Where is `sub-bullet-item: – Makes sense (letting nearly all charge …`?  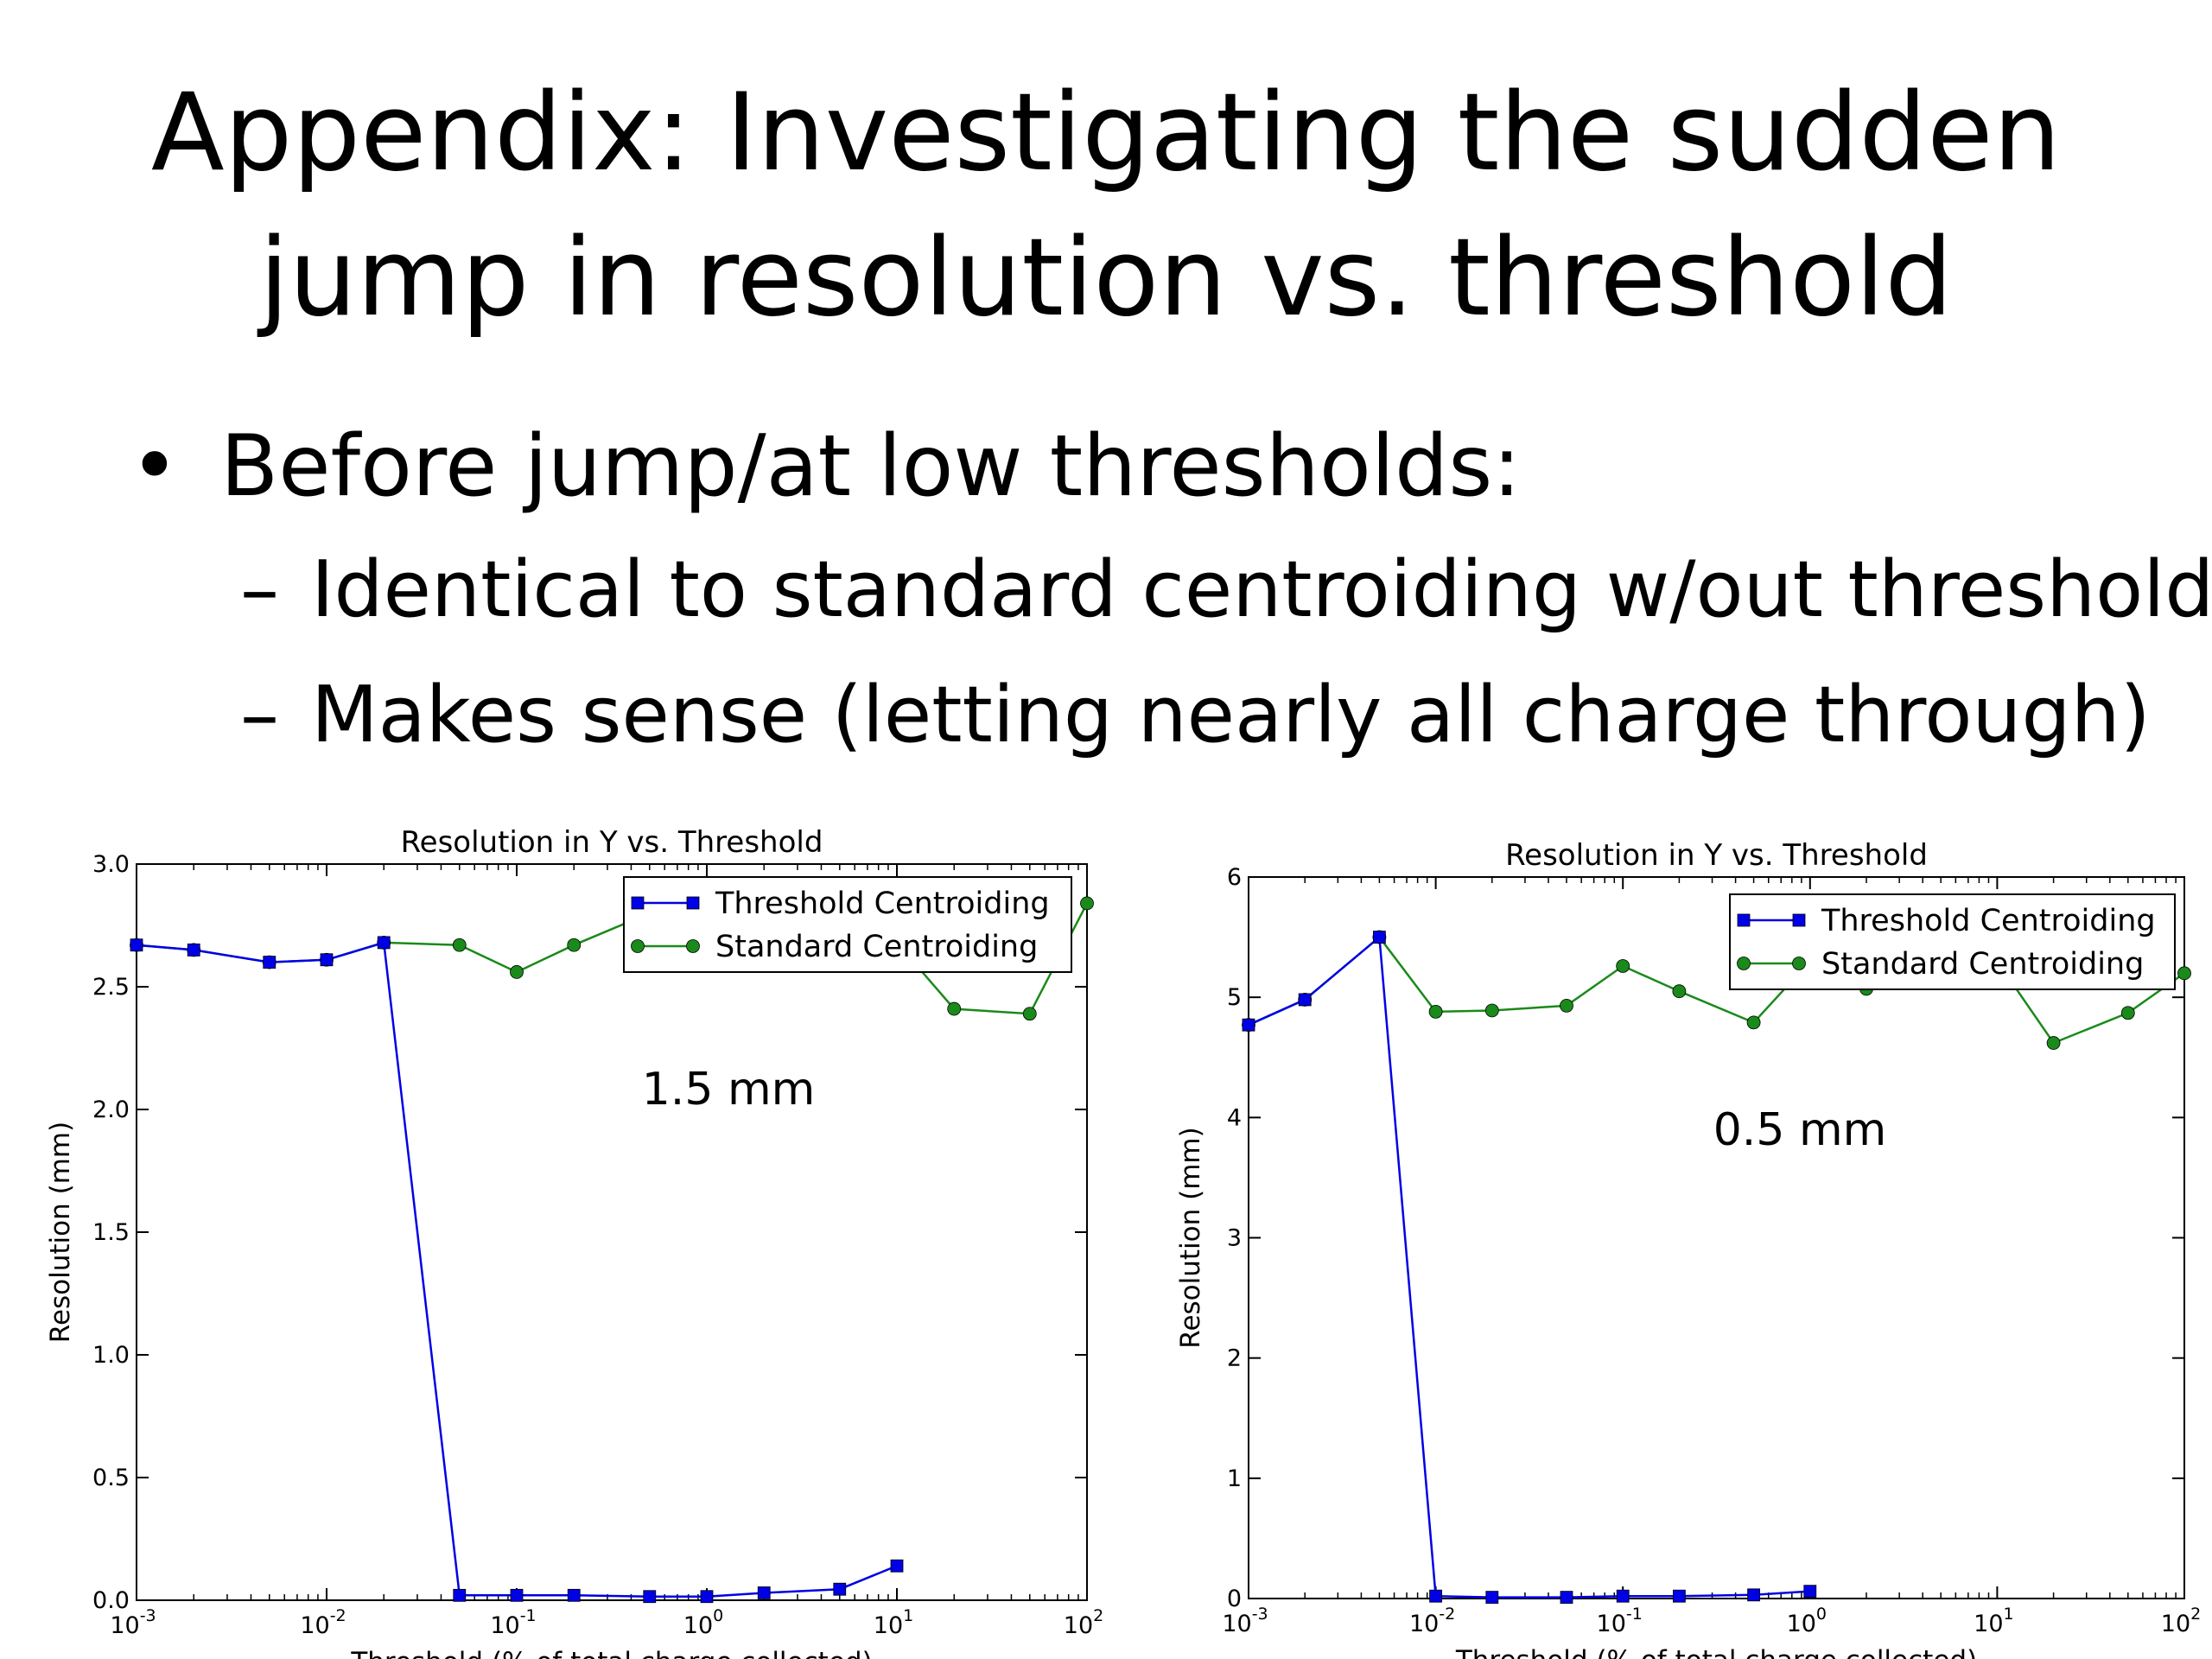
sub-bullet-item: – Makes sense (letting nearly all charge … is located at coordinates (1171, 715).